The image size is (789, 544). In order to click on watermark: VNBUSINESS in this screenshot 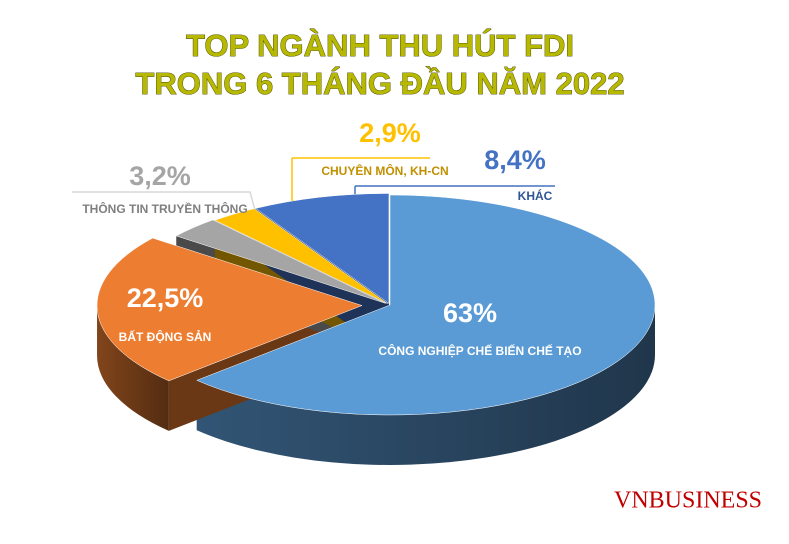, I will do `click(688, 501)`.